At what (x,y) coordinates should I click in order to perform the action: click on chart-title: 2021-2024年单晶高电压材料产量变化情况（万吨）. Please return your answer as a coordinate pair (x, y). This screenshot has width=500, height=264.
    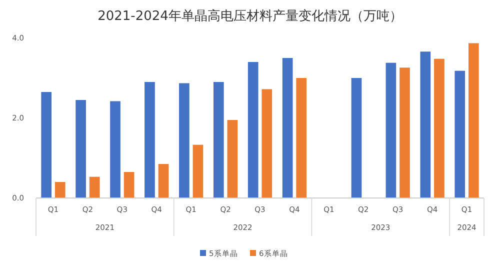
    Looking at the image, I should click on (250, 16).